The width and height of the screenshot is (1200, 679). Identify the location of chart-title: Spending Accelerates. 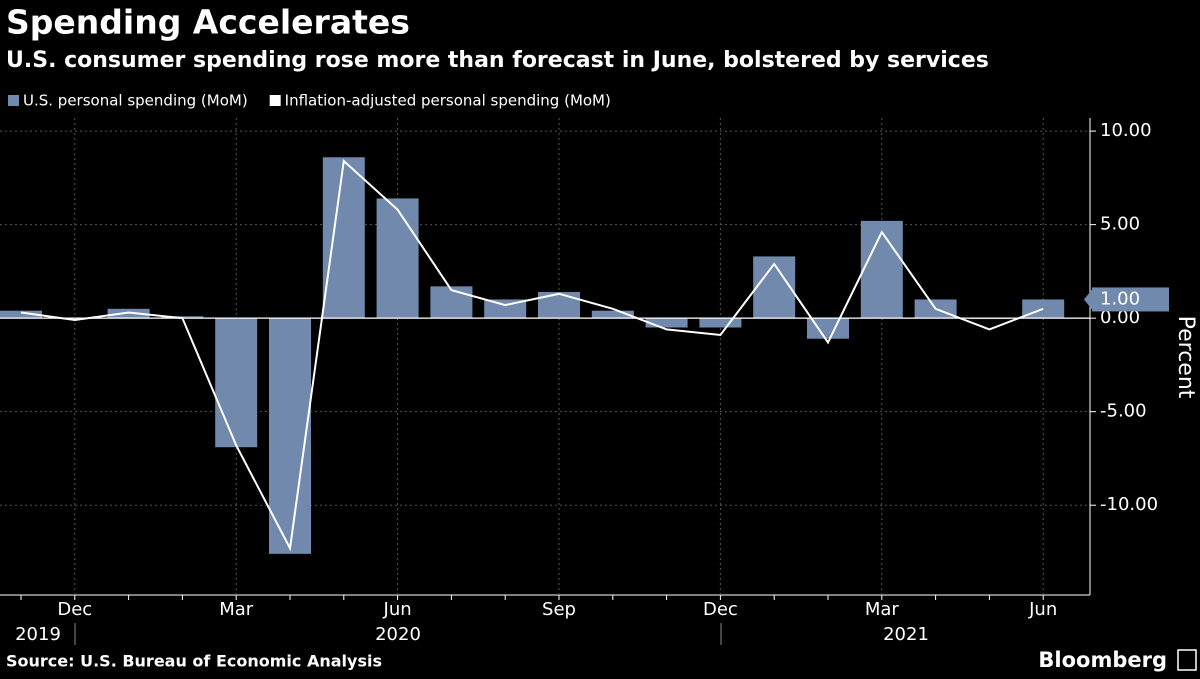
(208, 22).